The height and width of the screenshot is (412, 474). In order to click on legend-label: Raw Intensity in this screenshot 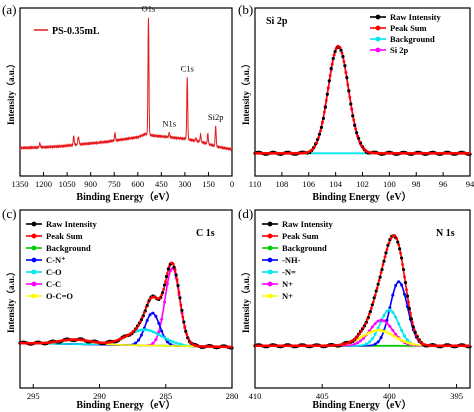, I will do `click(72, 224)`.